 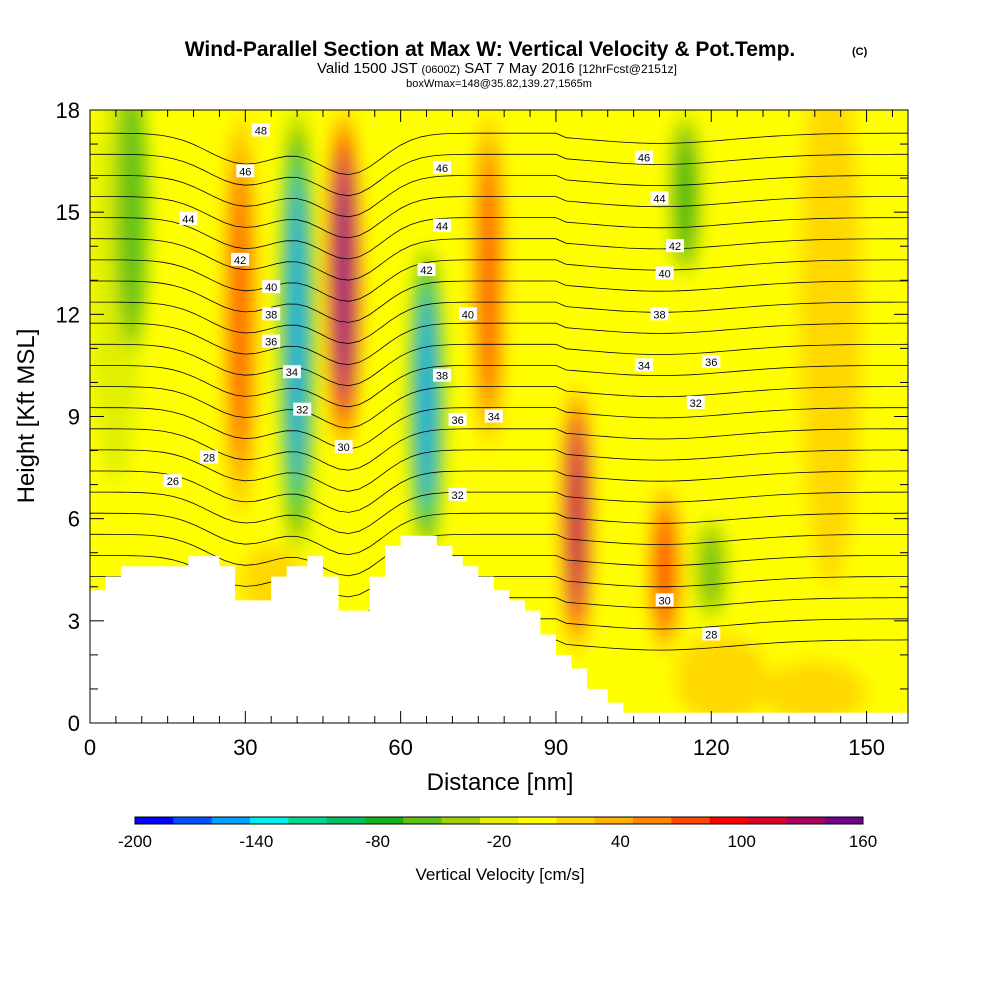 What do you see at coordinates (556, 747) in the screenshot?
I see `x-tick-label: 90` at bounding box center [556, 747].